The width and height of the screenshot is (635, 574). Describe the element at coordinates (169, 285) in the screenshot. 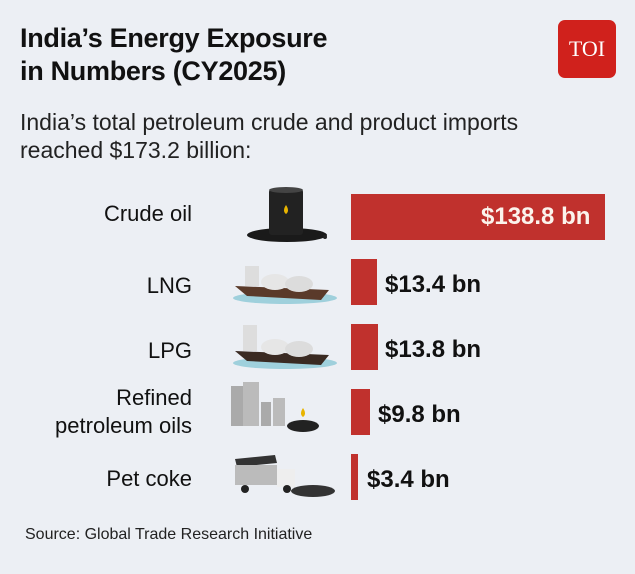

I see `category-label: LNG` at that location.